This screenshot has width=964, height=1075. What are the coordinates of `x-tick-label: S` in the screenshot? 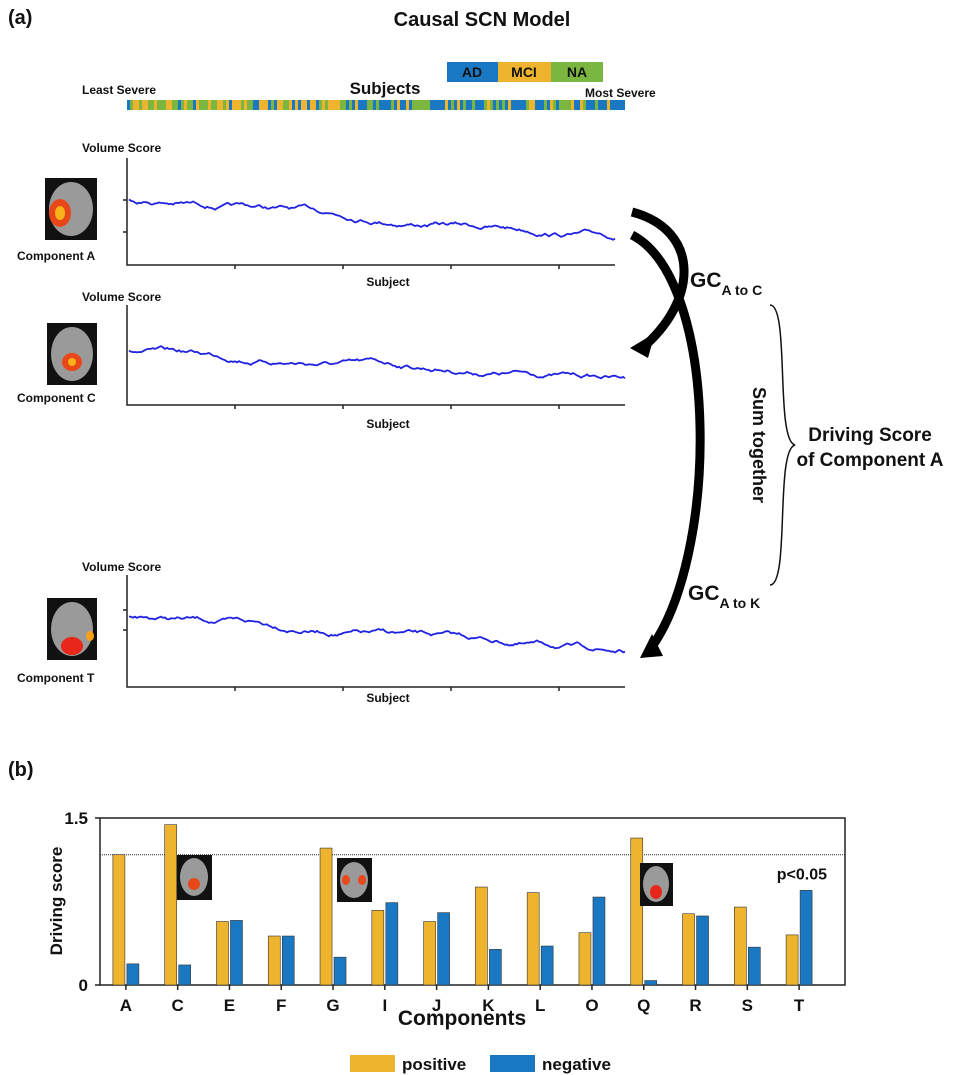 It's located at (747, 1005).